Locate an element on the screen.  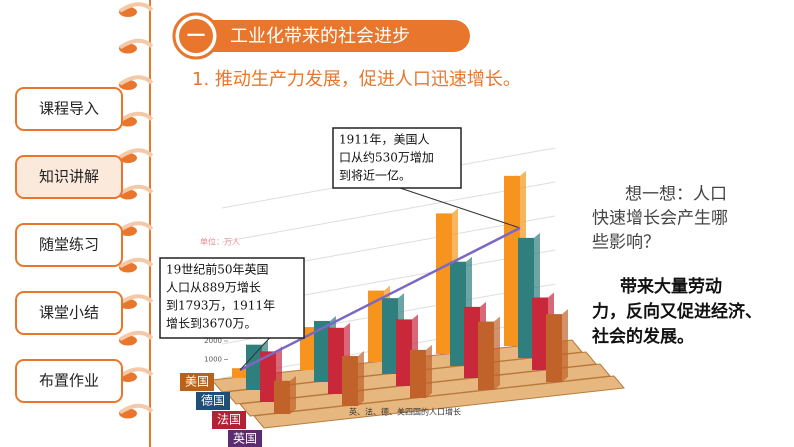
answer-text: 带来大量劳动 is located at coordinates (671, 286).